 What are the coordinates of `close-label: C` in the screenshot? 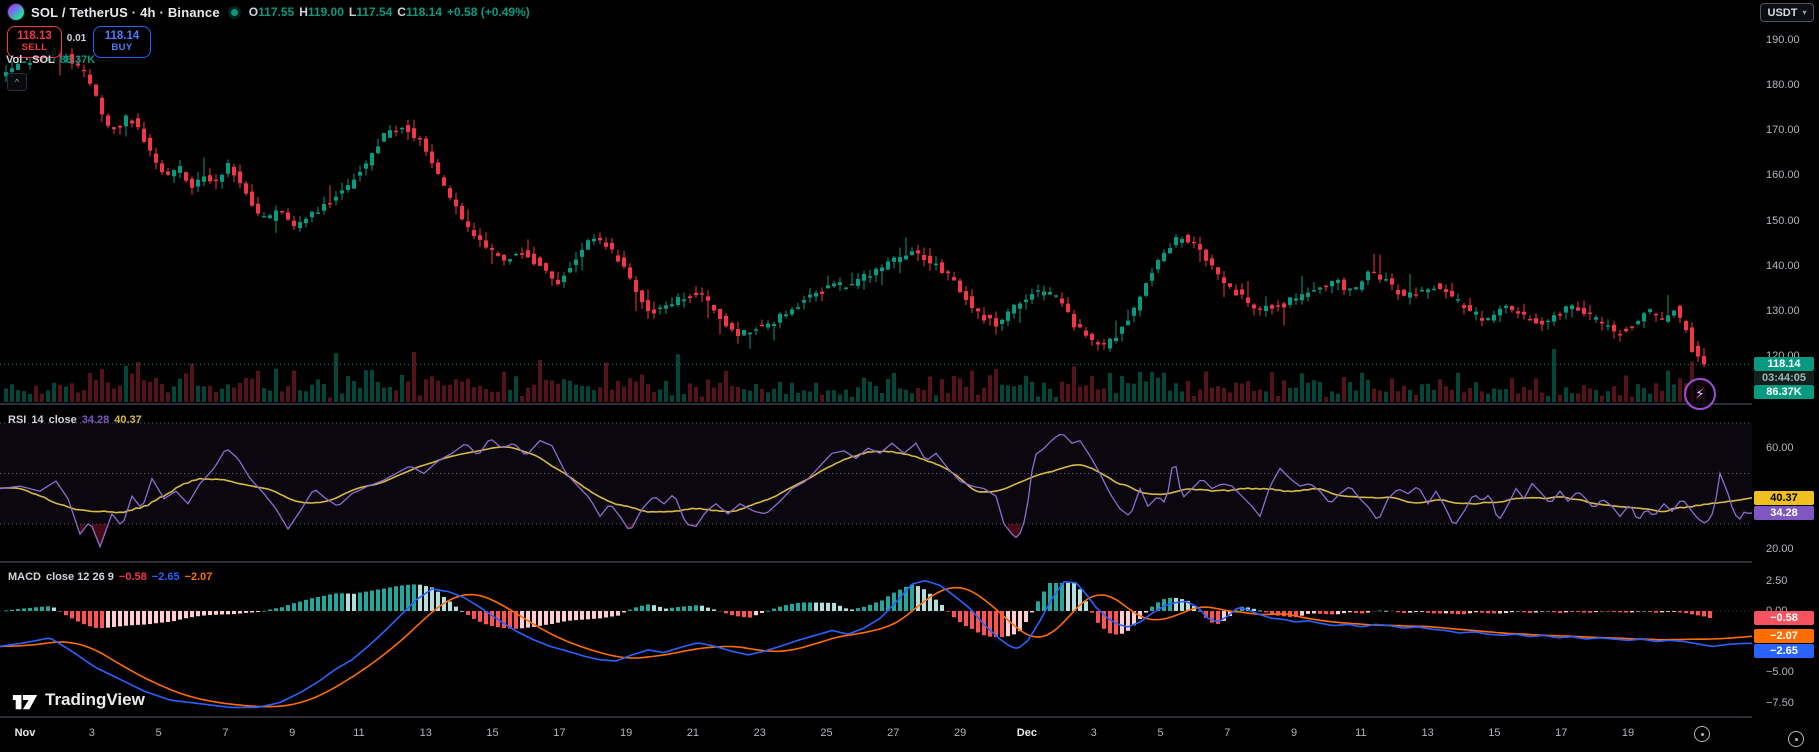 It's located at (401, 12).